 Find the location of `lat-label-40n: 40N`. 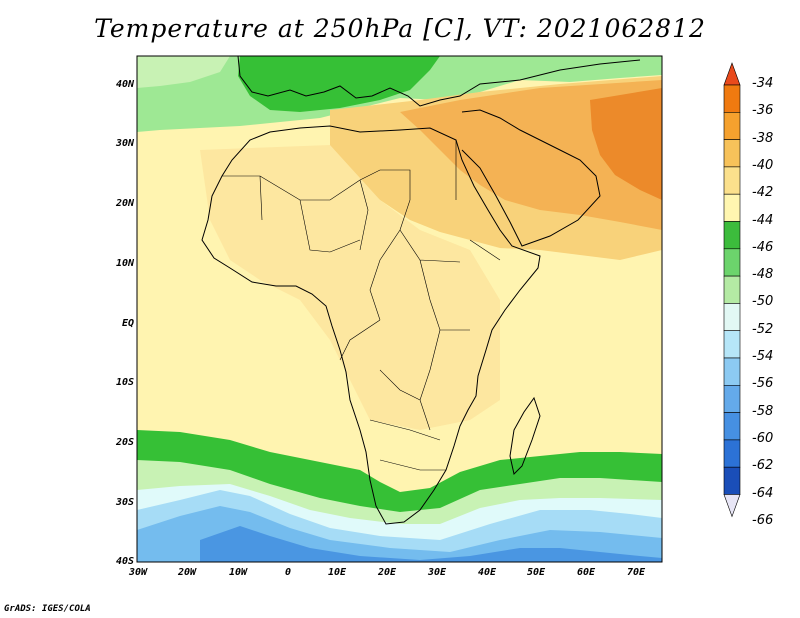

lat-label-40n: 40N is located at coordinates (124, 84).